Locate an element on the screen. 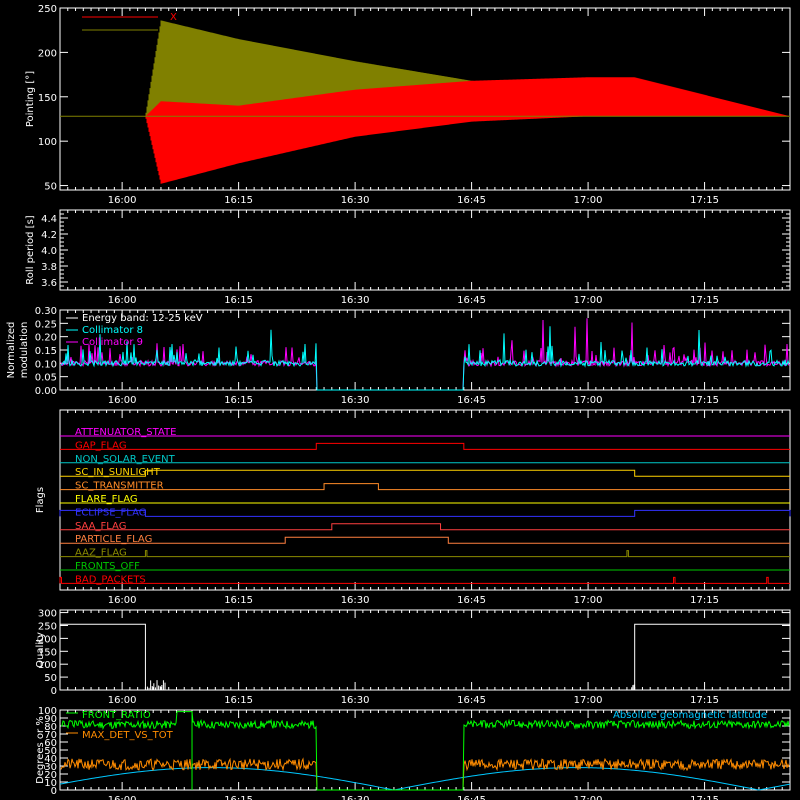 This screenshot has height=800, width=800. y-tick-label: 20 is located at coordinates (50, 775).